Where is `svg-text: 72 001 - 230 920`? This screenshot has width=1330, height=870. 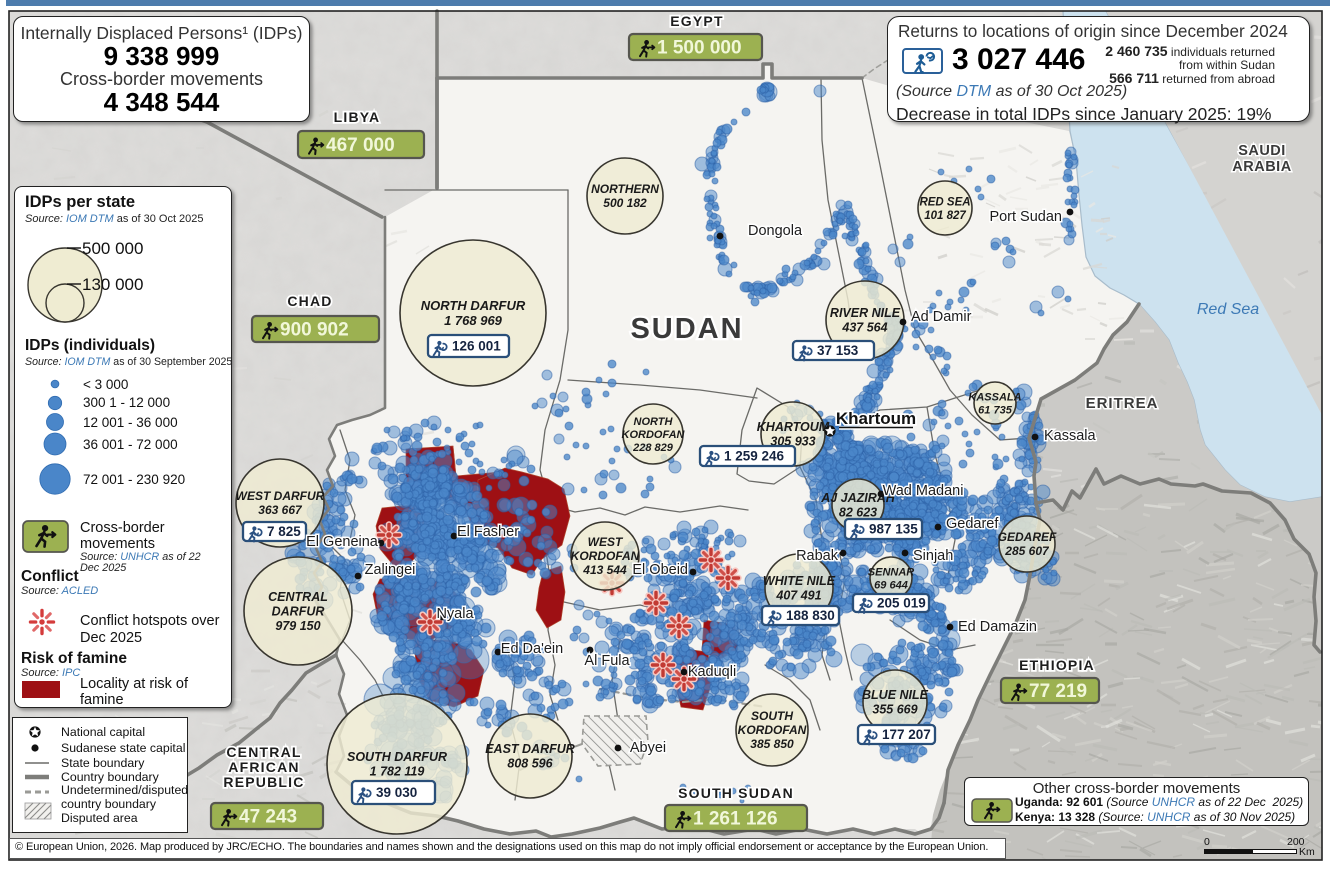
svg-text: 72 001 - 230 920 is located at coordinates (134, 479).